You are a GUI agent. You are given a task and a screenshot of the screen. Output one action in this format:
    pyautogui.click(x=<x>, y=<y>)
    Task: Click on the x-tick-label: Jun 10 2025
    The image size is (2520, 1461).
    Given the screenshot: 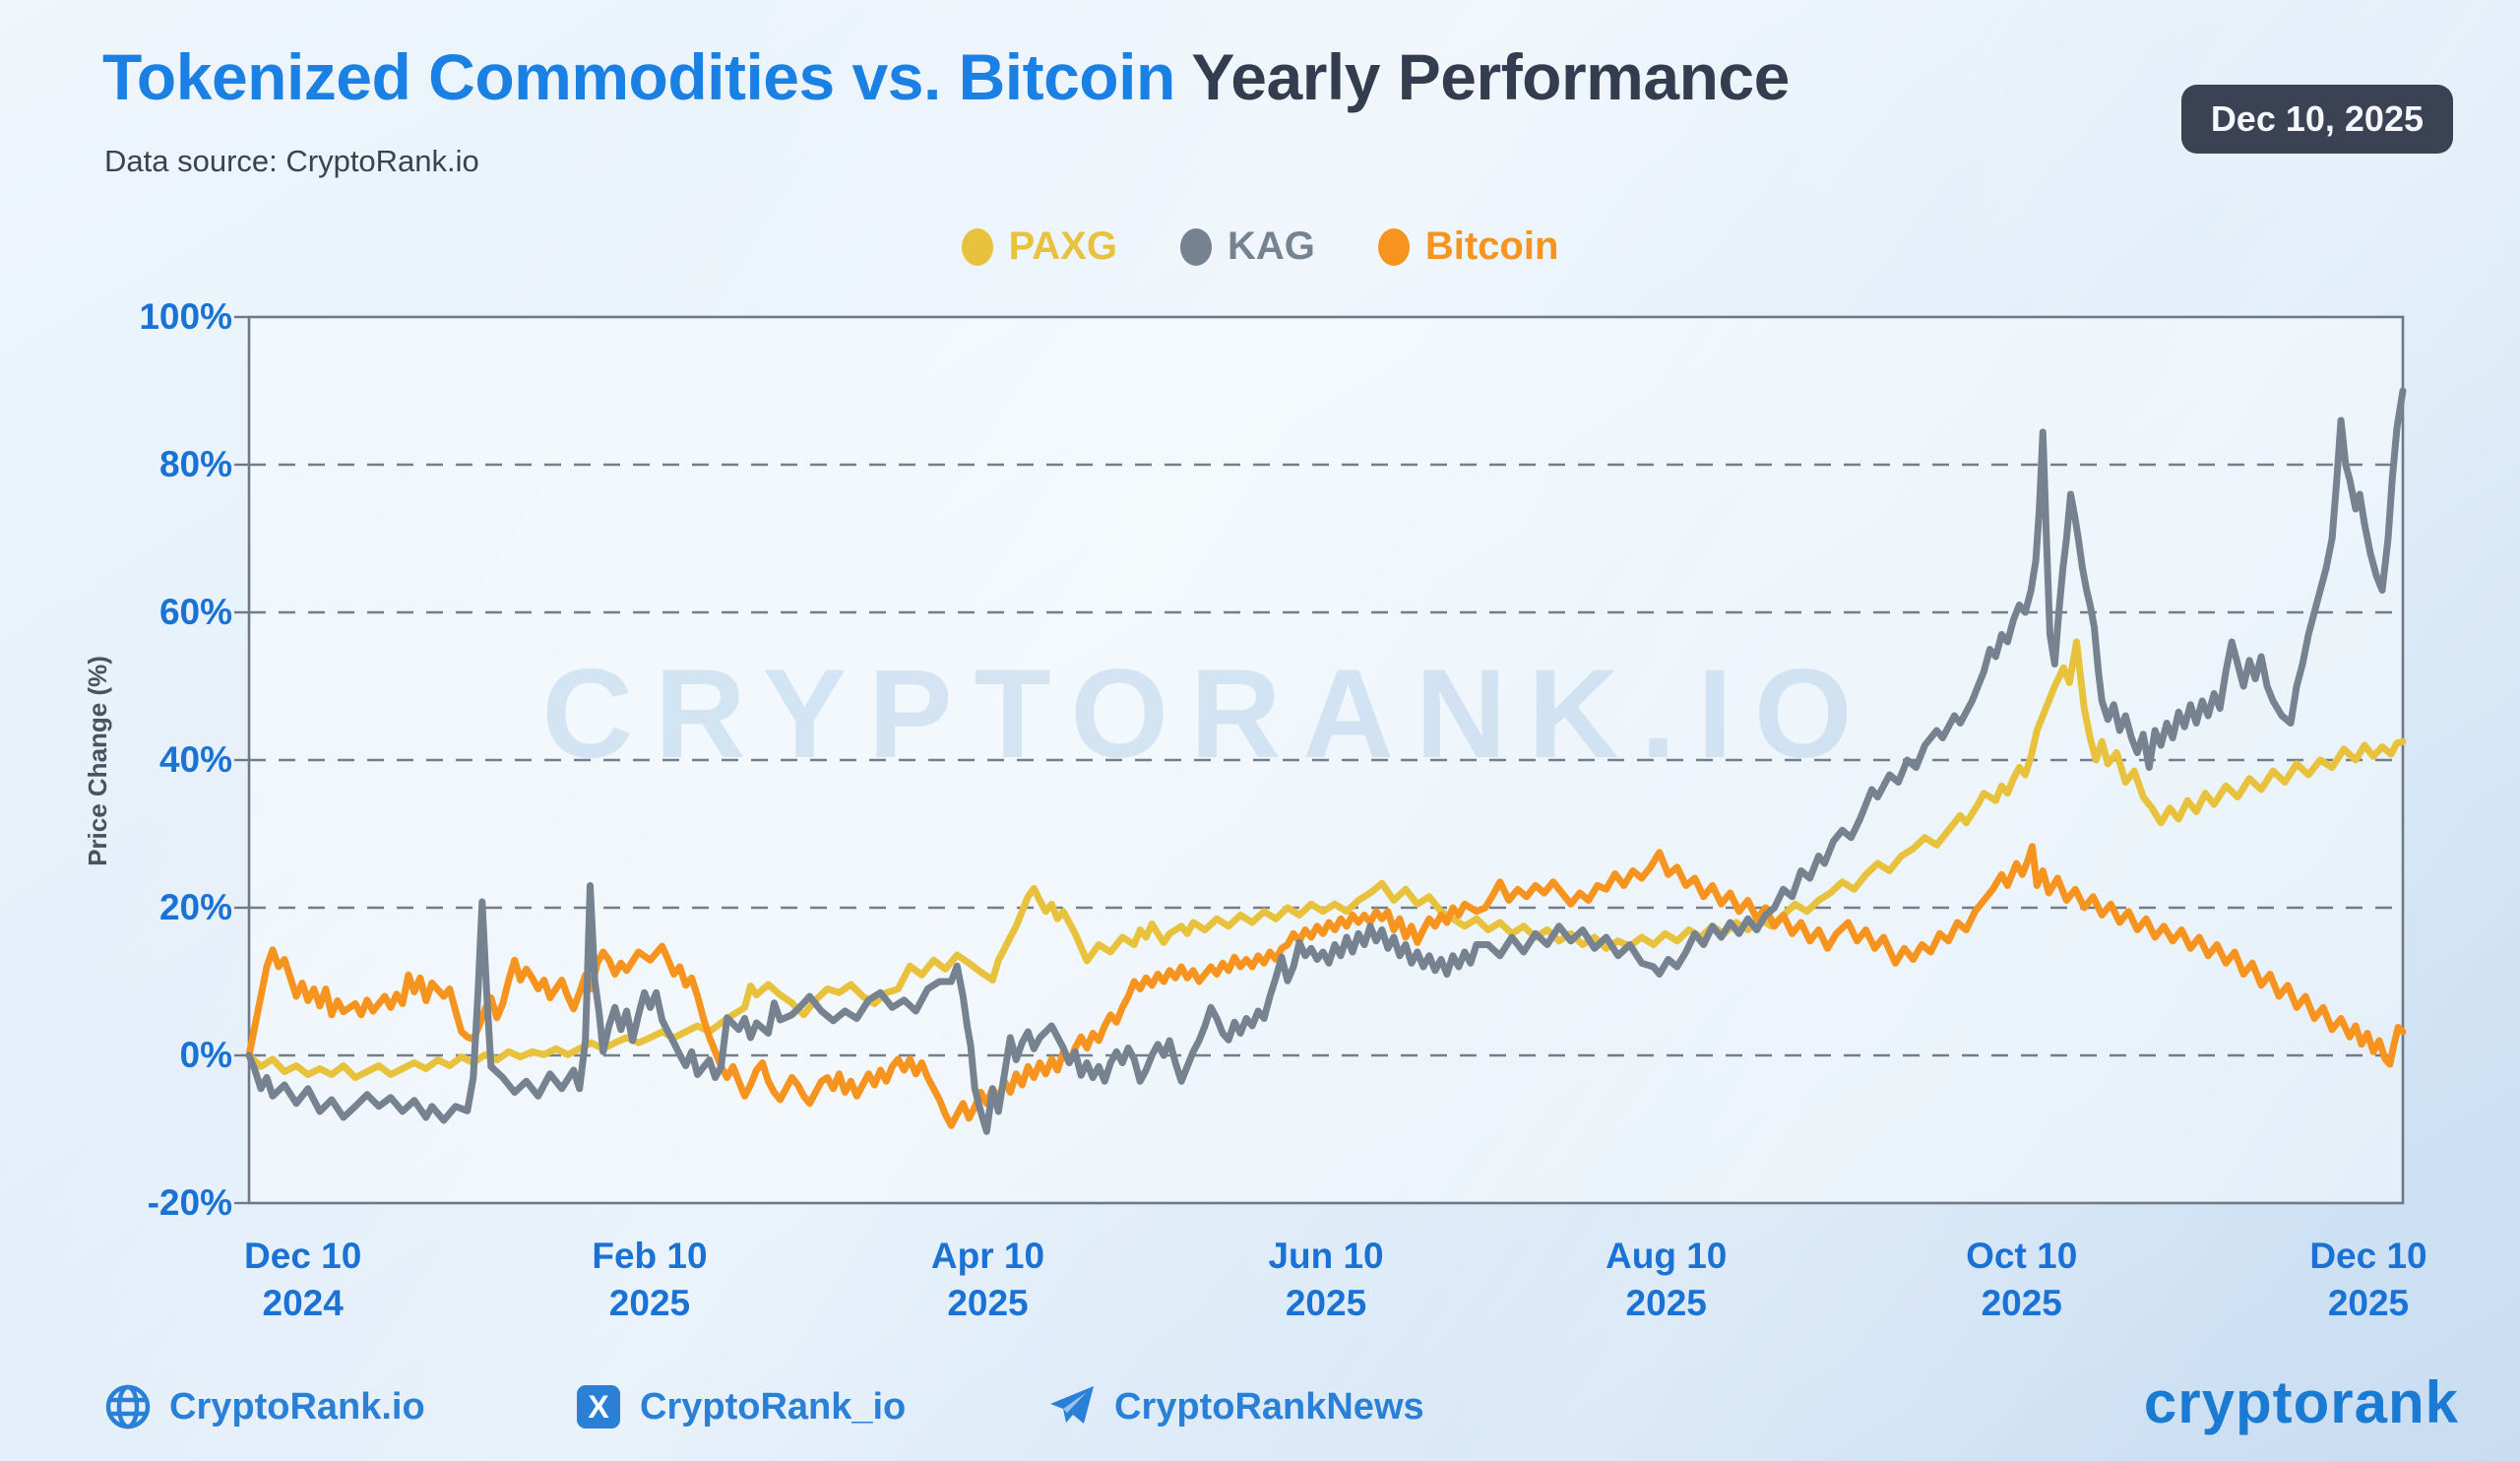 What is the action you would take?
    pyautogui.click(x=1326, y=1279)
    